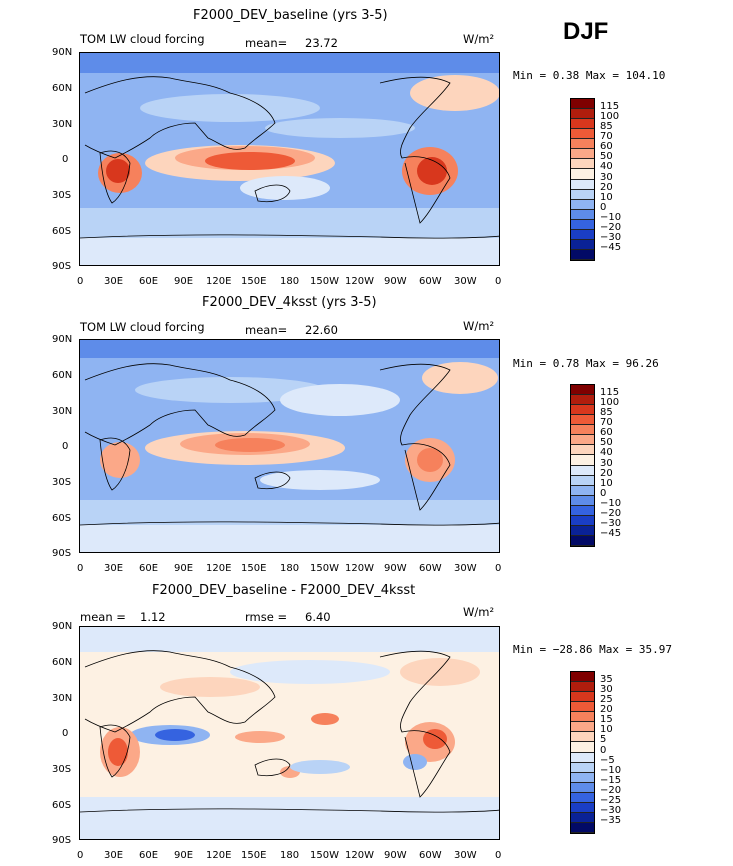 The height and width of the screenshot is (866, 733). I want to click on panel-3-field-plot, so click(289, 733).